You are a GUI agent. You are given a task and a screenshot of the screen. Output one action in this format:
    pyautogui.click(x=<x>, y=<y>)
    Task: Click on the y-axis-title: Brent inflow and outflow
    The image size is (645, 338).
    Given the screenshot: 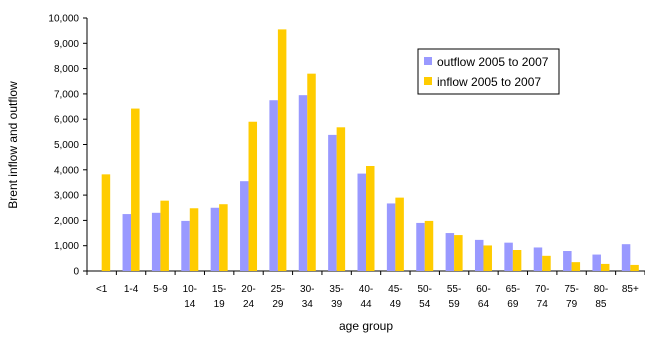 What is the action you would take?
    pyautogui.click(x=13, y=145)
    